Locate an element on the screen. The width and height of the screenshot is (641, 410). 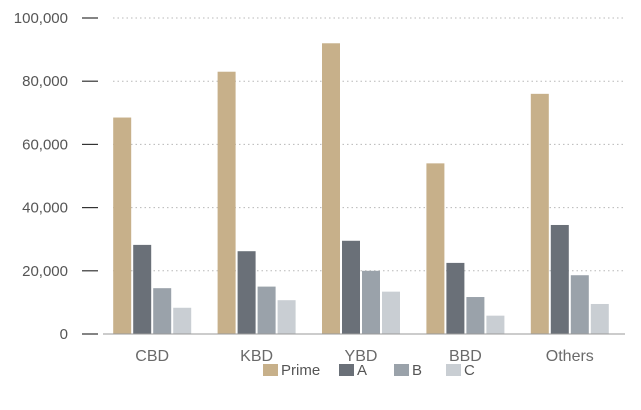
bar-c-bbd is located at coordinates (495, 324).